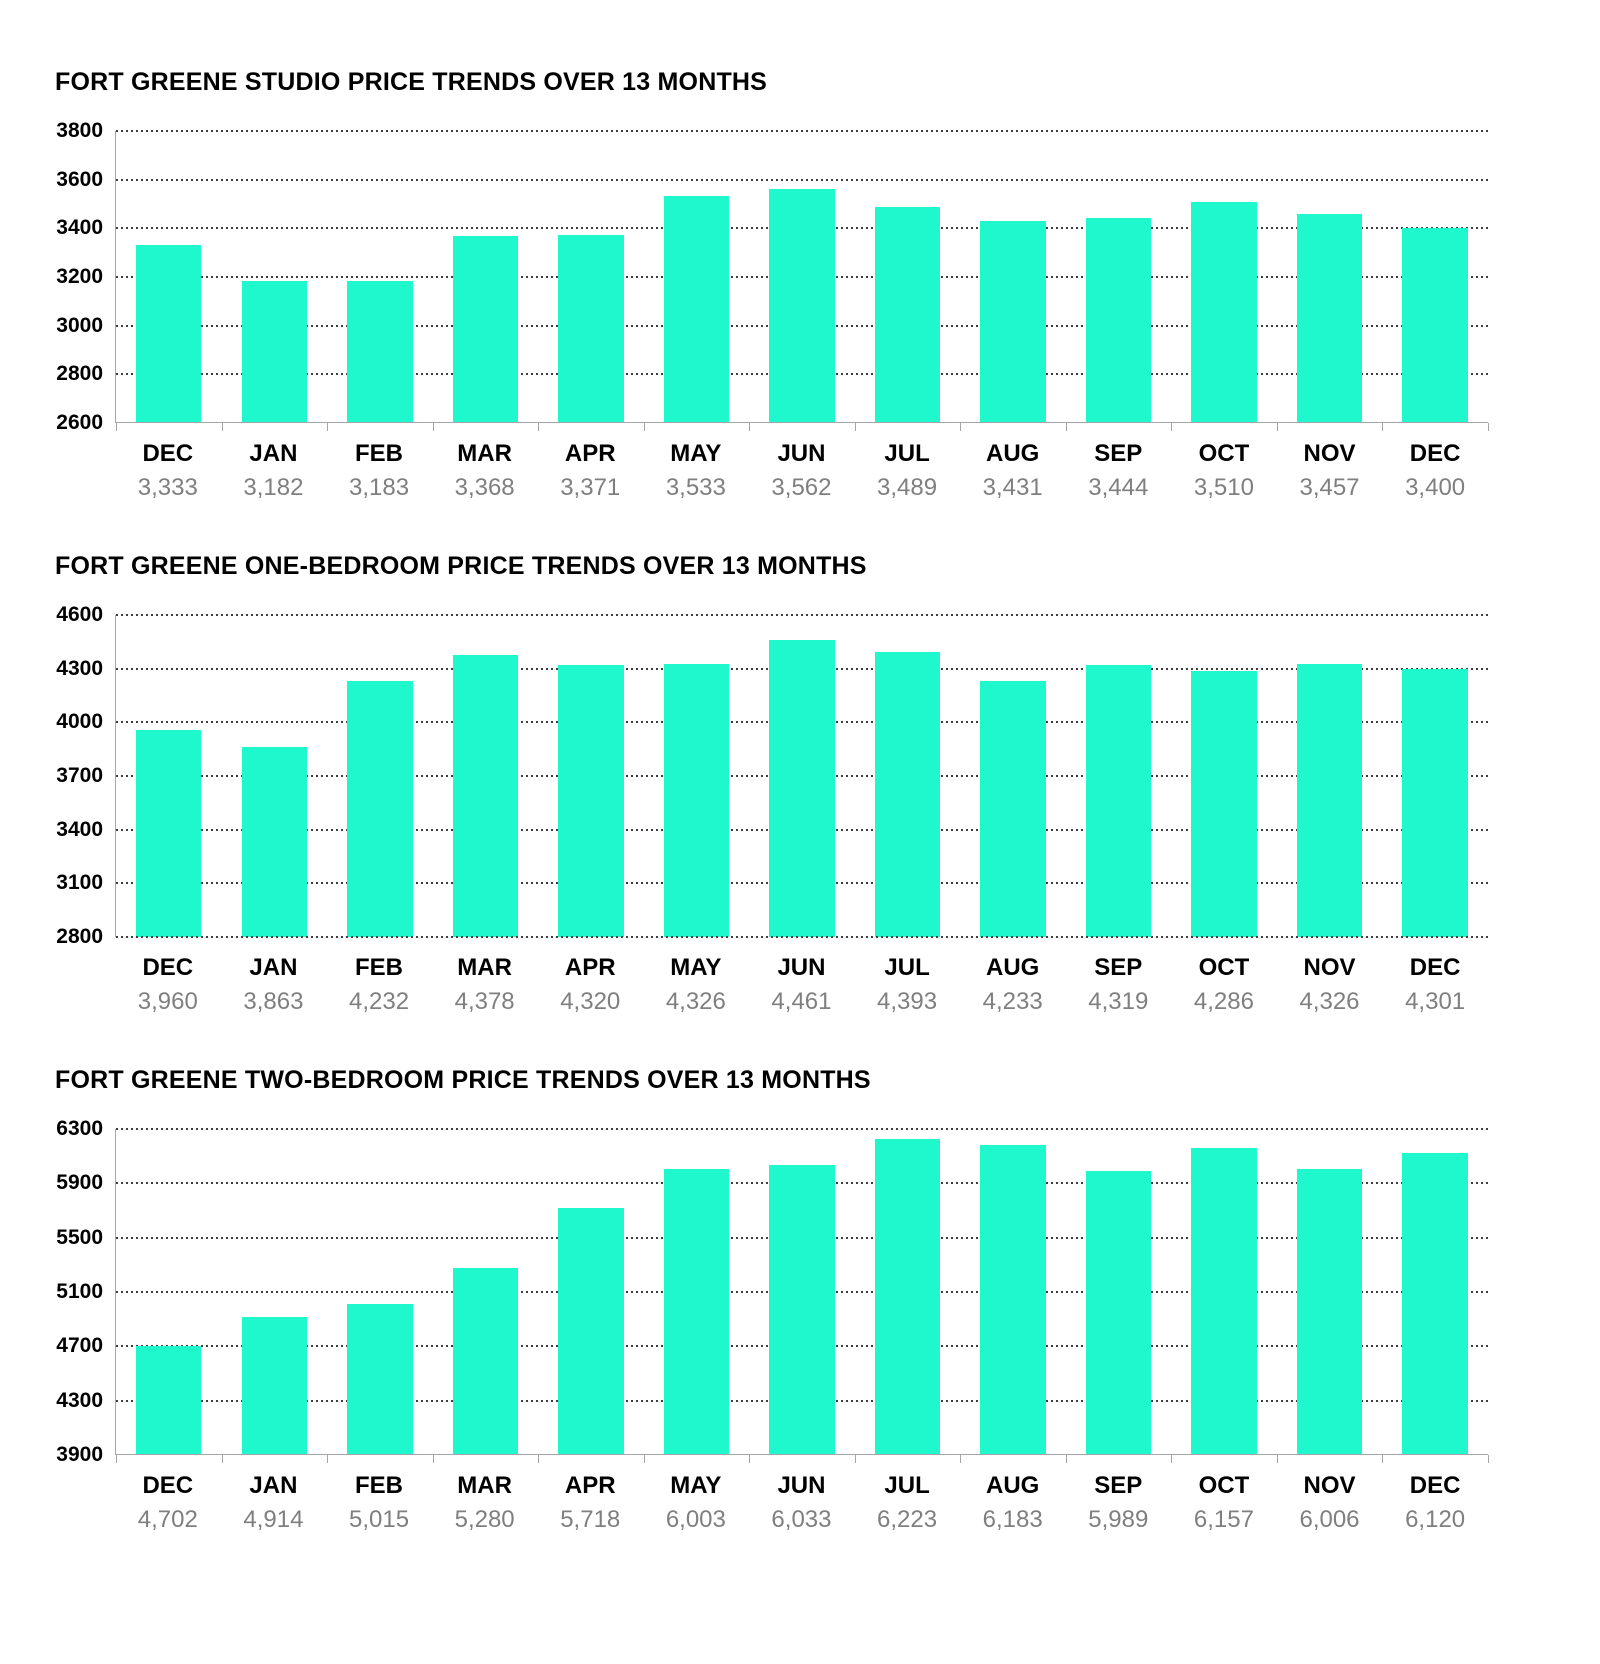 Image resolution: width=1600 pixels, height=1664 pixels. Describe the element at coordinates (695, 1519) in the screenshot. I see `value-label: 6,003` at that location.